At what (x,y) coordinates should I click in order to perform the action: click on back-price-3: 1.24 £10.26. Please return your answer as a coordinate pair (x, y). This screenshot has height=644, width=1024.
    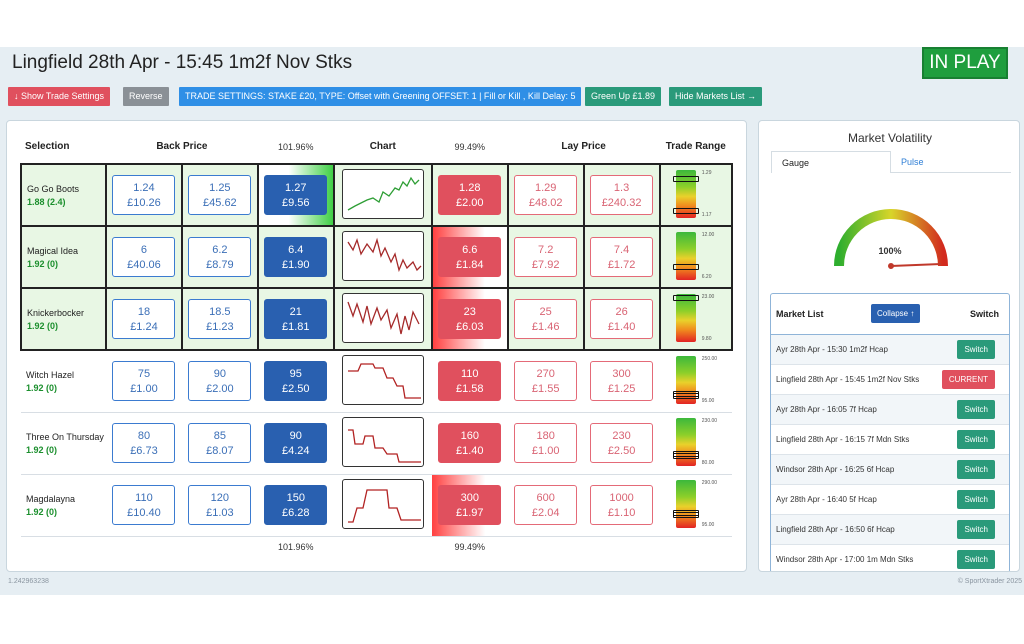
    Looking at the image, I should click on (144, 195).